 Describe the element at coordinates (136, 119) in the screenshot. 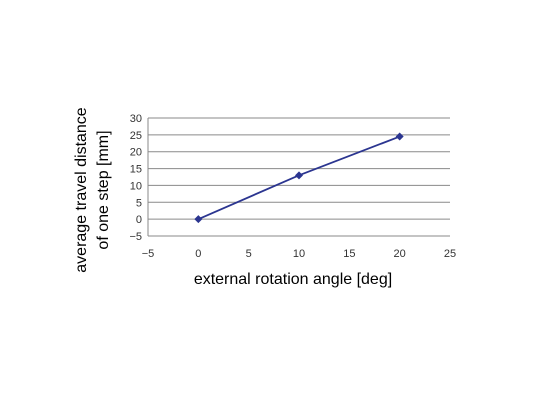

I see `y-tick-label: 30` at that location.